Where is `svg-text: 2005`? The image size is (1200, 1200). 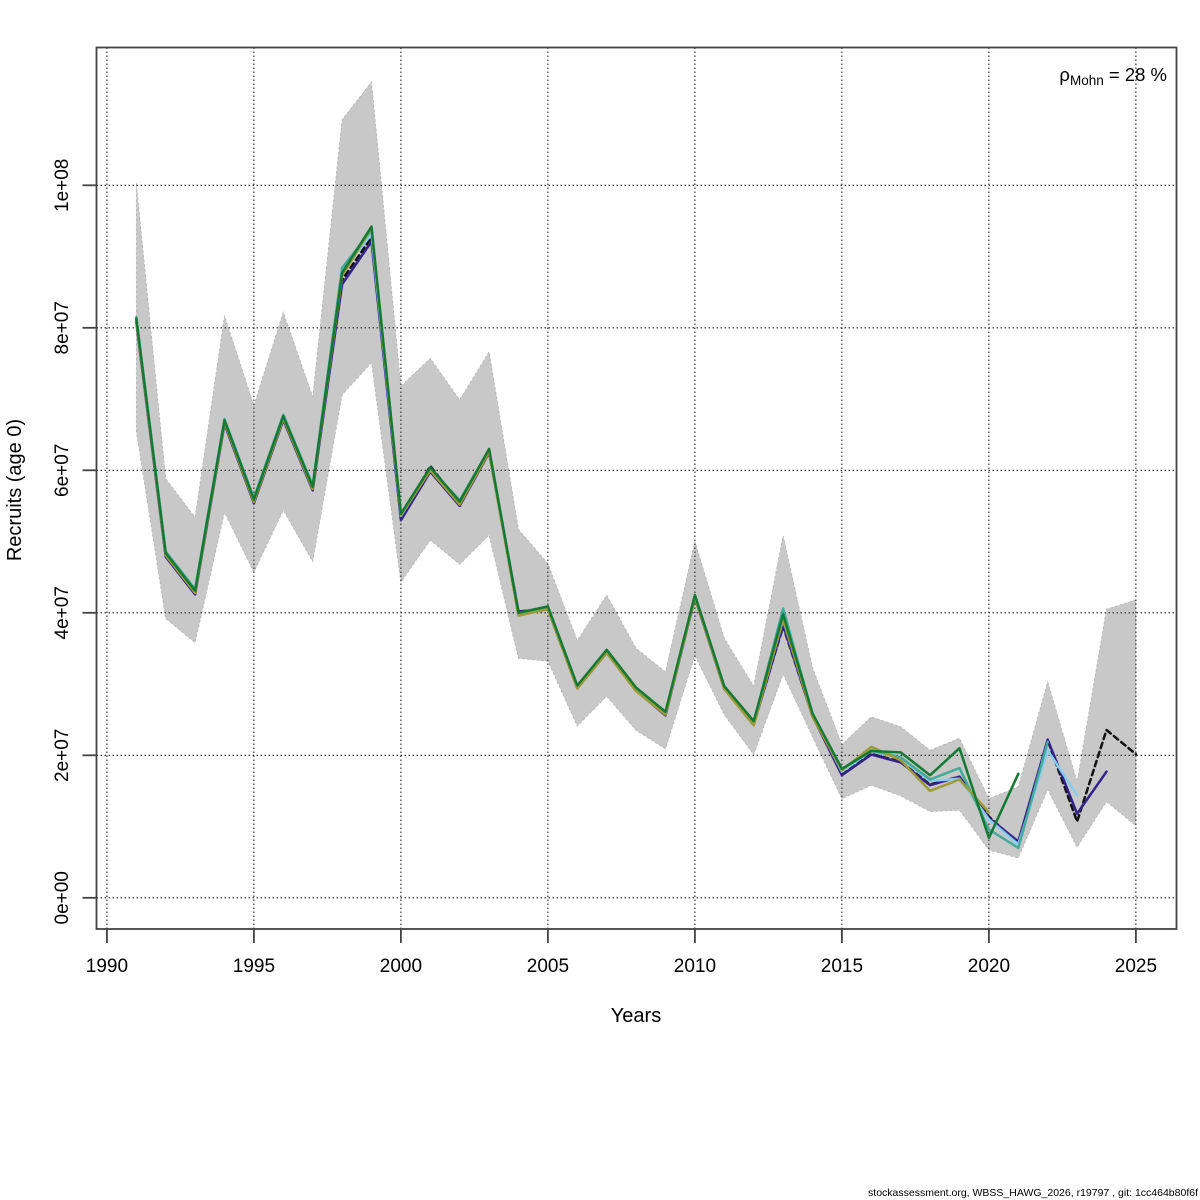
svg-text: 2005 is located at coordinates (548, 966).